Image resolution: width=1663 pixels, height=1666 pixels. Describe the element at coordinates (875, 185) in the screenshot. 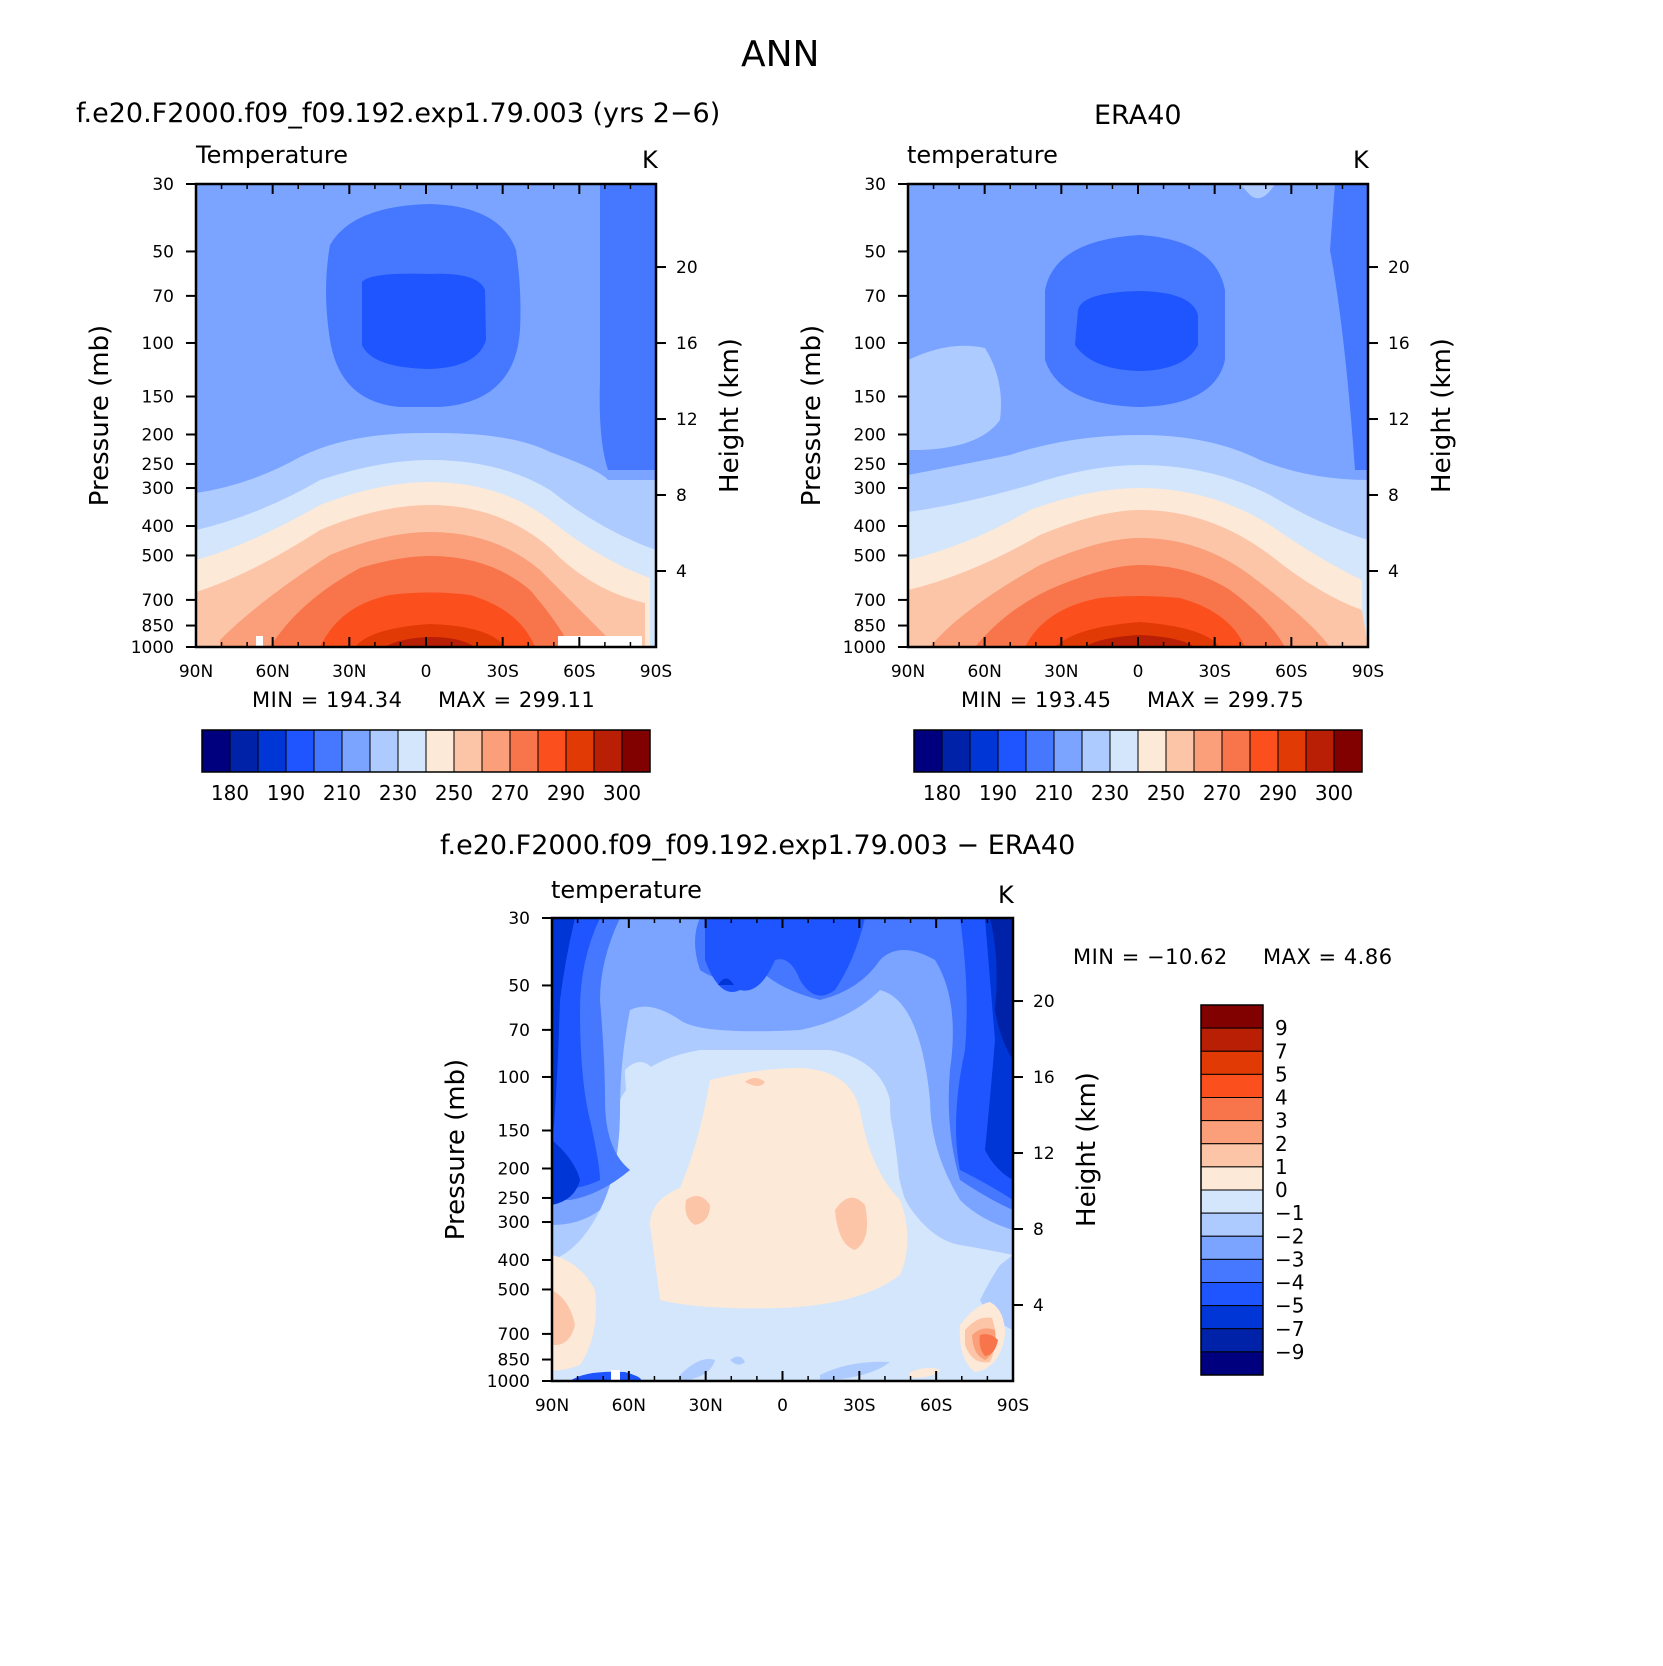

I see `y-tick-label: 30` at that location.